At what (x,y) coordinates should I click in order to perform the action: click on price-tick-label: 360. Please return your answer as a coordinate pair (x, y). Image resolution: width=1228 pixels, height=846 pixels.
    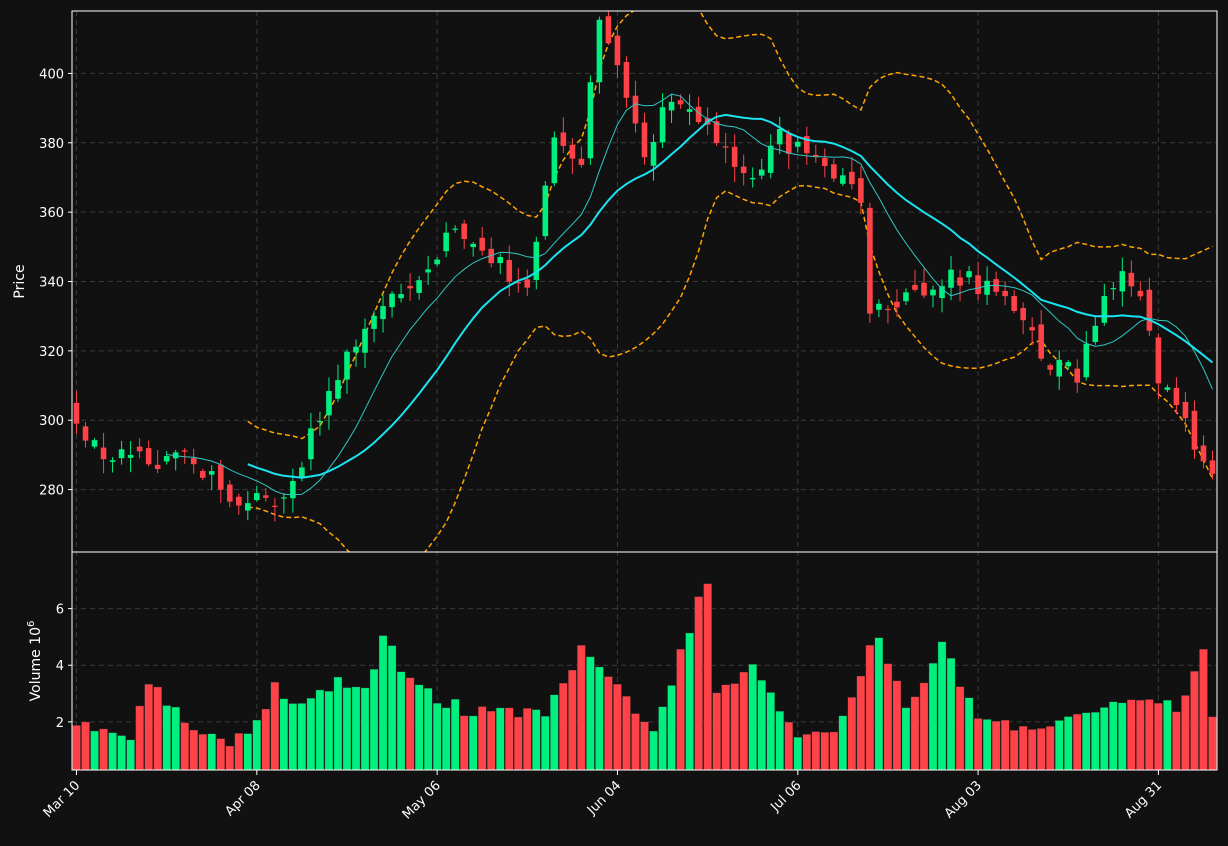
    Looking at the image, I should click on (51, 213).